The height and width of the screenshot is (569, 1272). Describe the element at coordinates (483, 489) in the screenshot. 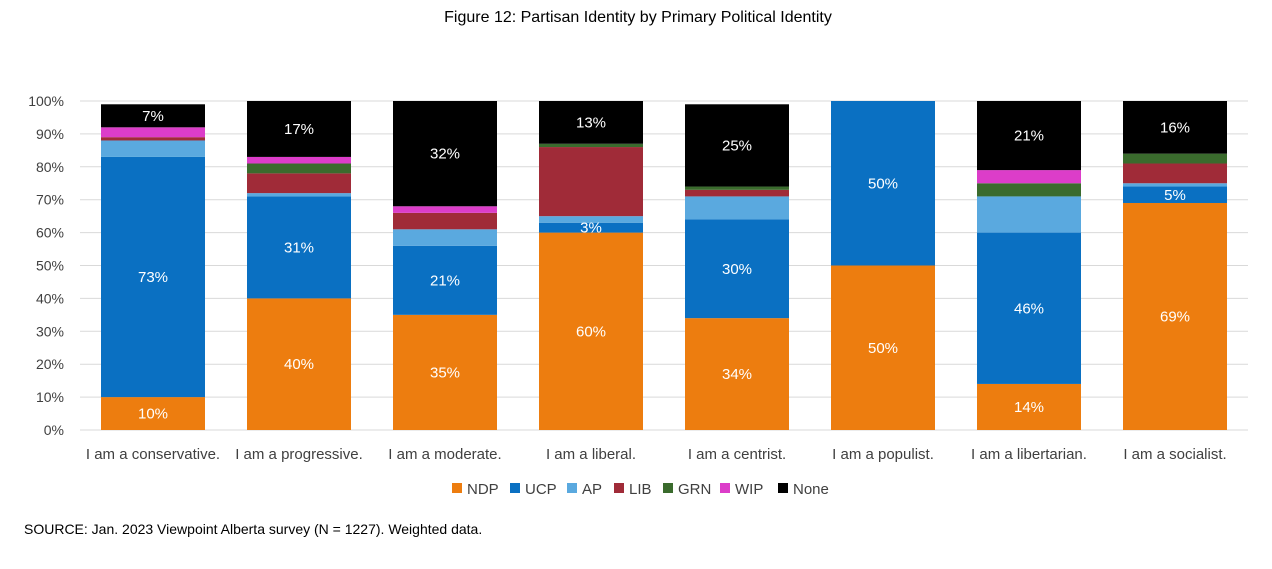

I see `legend-label: NDP` at that location.